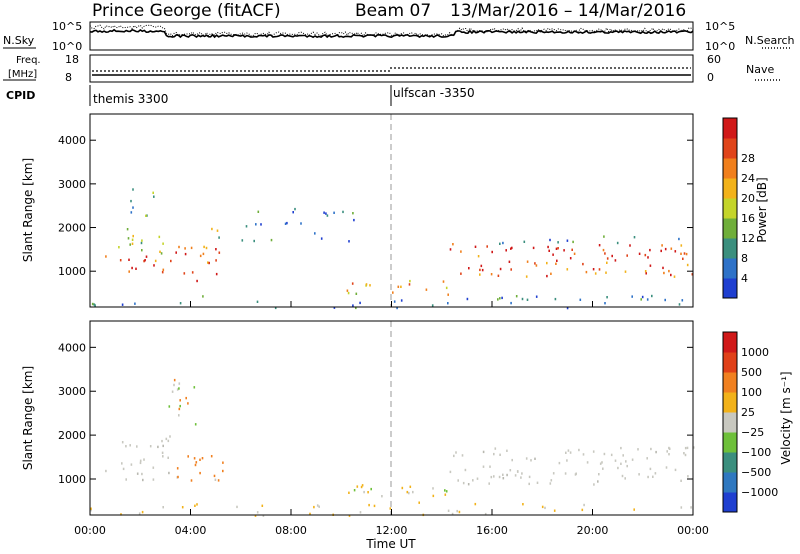 The width and height of the screenshot is (800, 554). What do you see at coordinates (748, 238) in the screenshot?
I see `colorbar-tick-label: 12` at bounding box center [748, 238].